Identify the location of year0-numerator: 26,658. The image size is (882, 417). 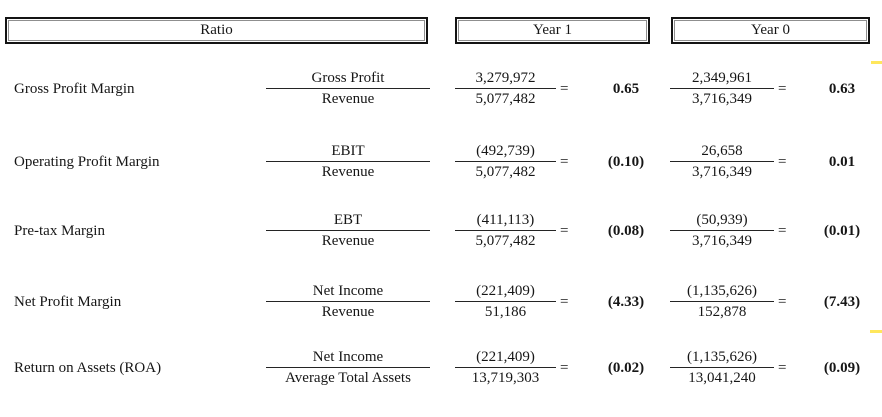
(722, 152).